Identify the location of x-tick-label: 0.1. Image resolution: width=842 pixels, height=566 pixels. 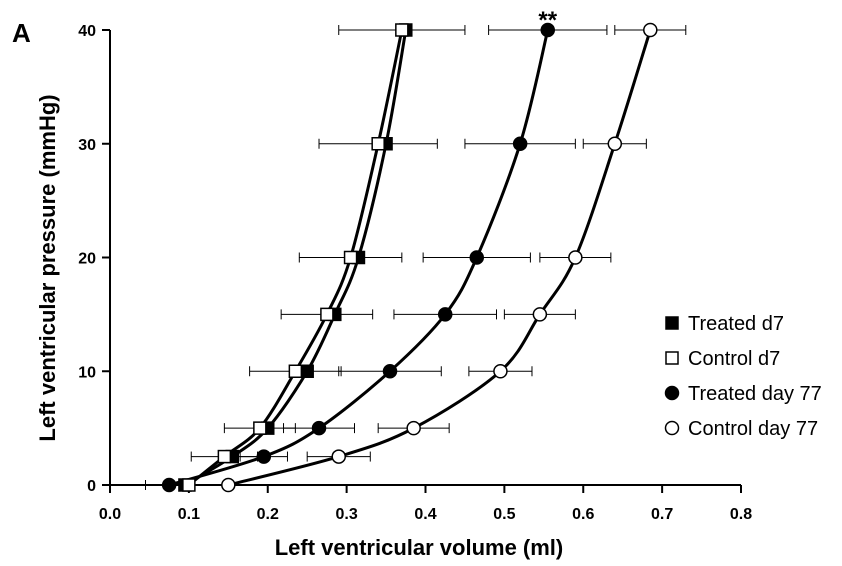
(189, 514).